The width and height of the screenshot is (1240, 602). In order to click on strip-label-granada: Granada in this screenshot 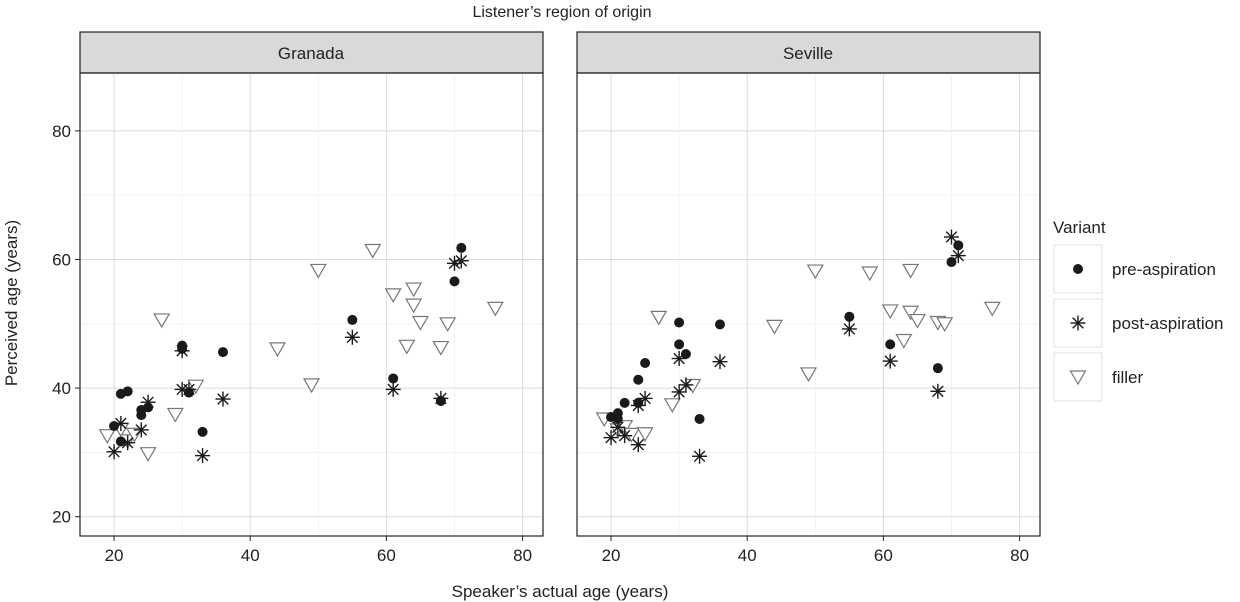, I will do `click(311, 53)`.